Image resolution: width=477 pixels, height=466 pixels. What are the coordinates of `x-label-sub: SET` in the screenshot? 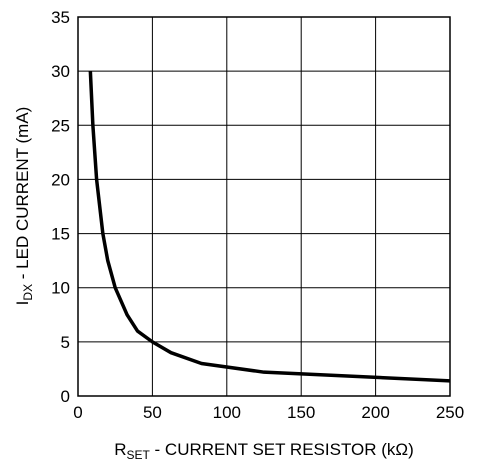 It's located at (138, 455).